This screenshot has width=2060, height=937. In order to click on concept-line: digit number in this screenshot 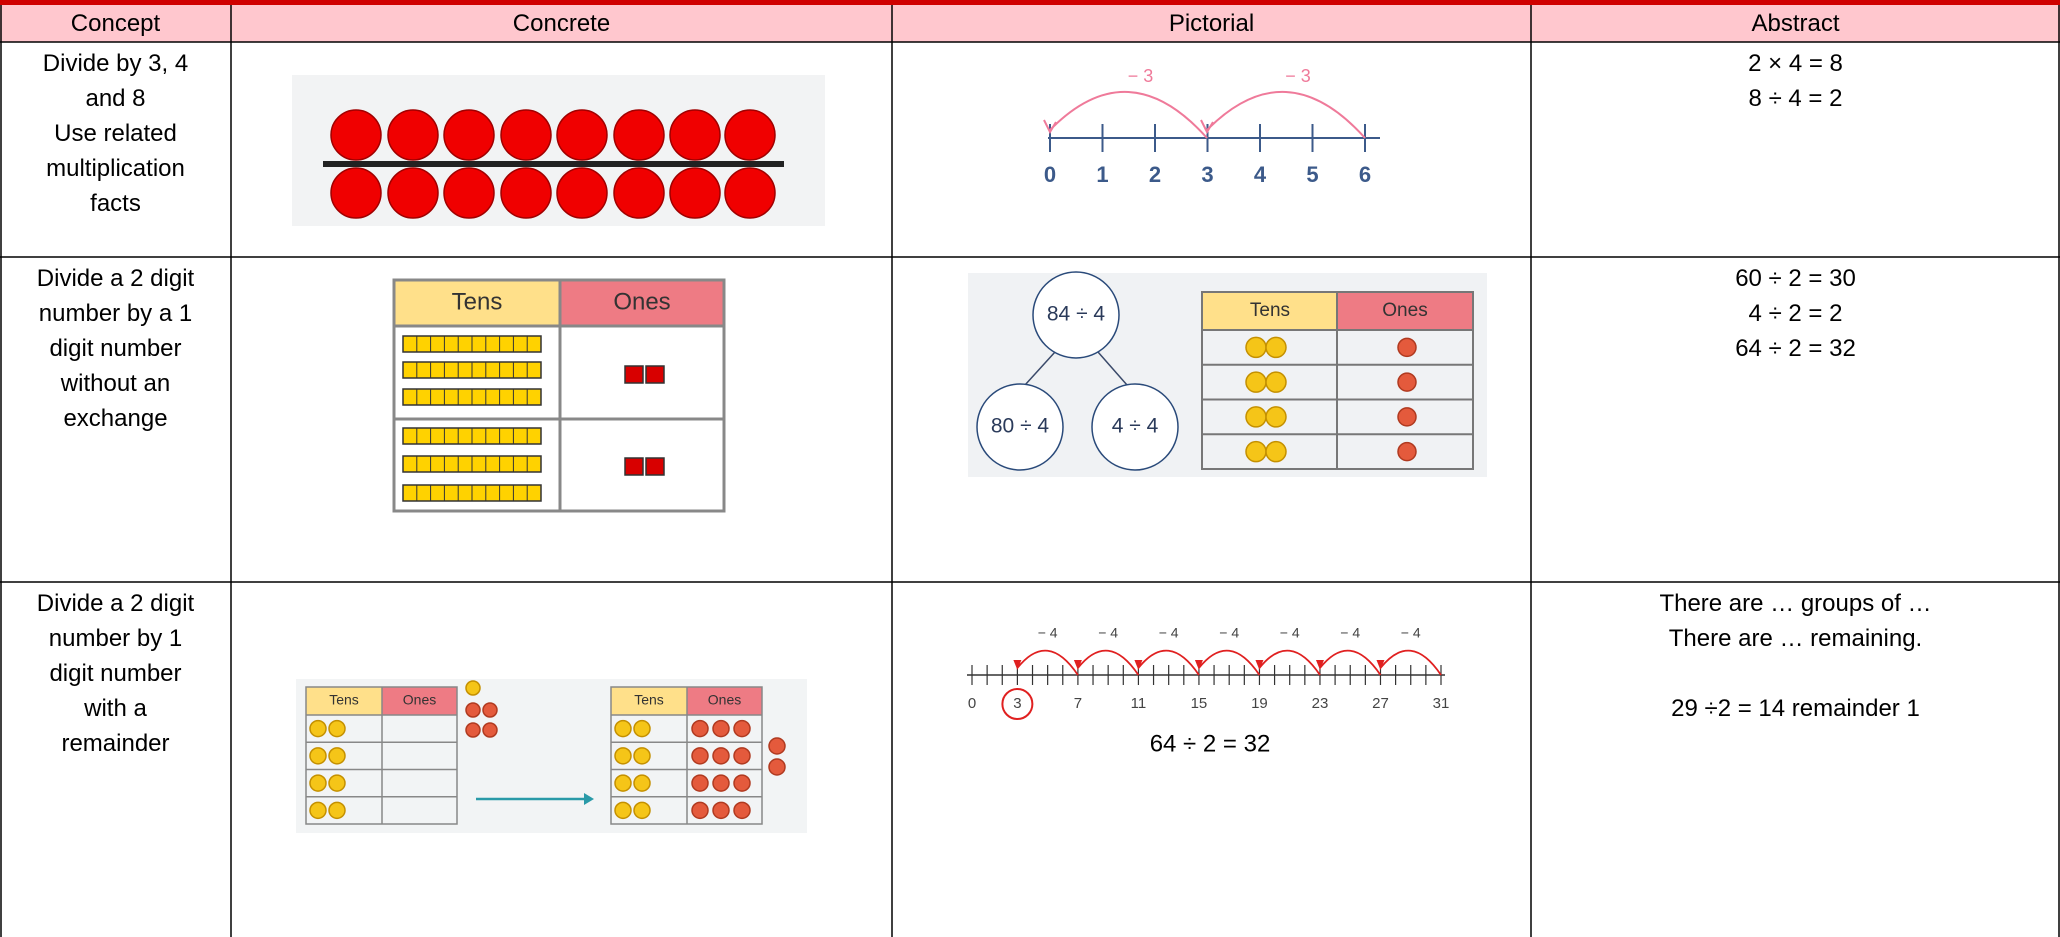, I will do `click(115, 673)`.